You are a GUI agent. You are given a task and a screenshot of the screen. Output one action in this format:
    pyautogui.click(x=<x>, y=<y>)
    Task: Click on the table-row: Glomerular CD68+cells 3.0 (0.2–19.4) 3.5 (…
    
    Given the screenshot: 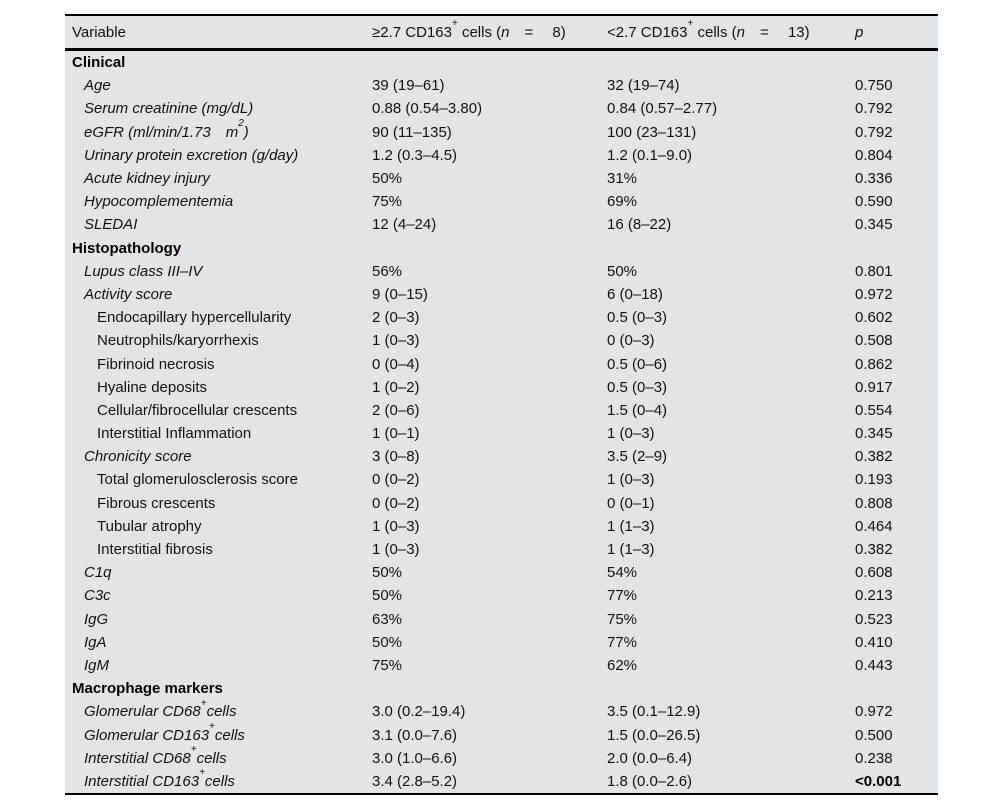 What is the action you would take?
    pyautogui.click(x=501, y=710)
    